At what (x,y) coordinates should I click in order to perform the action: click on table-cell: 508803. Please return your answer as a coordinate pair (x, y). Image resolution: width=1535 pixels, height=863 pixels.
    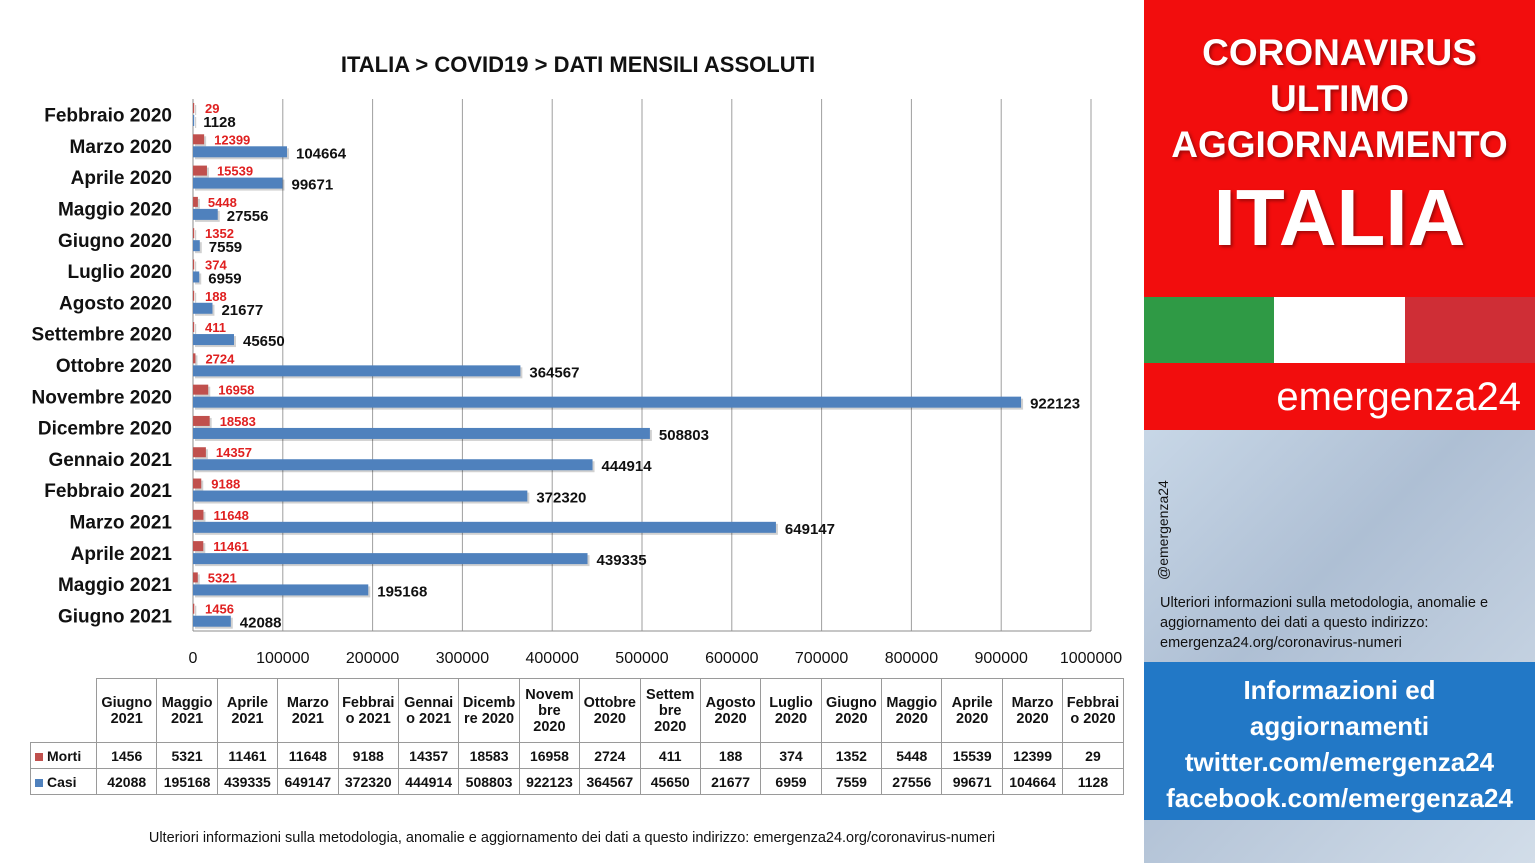
    Looking at the image, I should click on (489, 781).